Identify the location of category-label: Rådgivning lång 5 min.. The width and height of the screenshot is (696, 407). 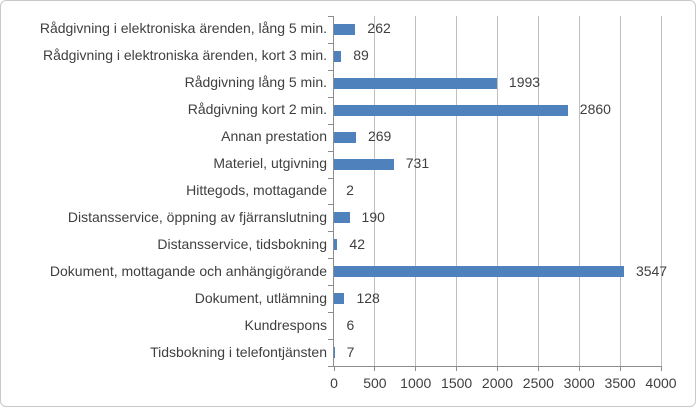
(255, 82).